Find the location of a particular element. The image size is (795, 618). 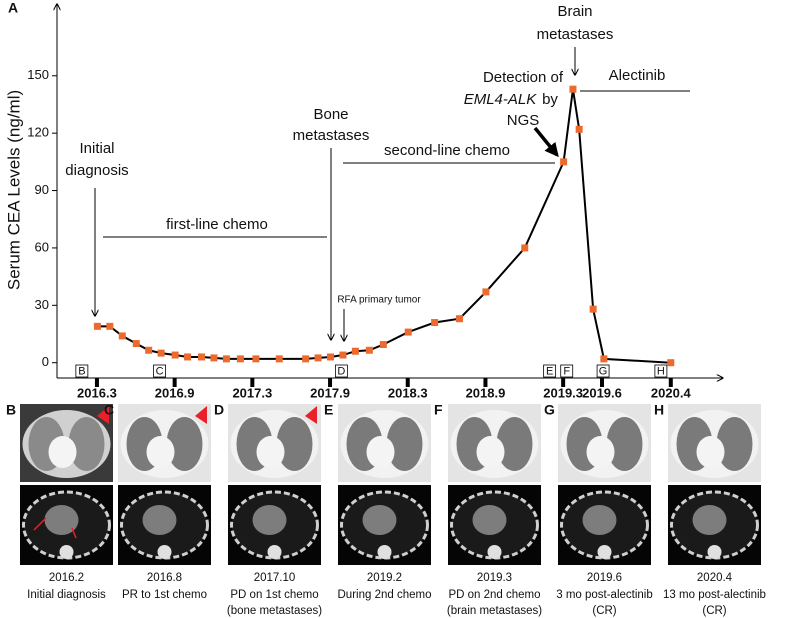

annotation: RFA primary tumor is located at coordinates (379, 300).